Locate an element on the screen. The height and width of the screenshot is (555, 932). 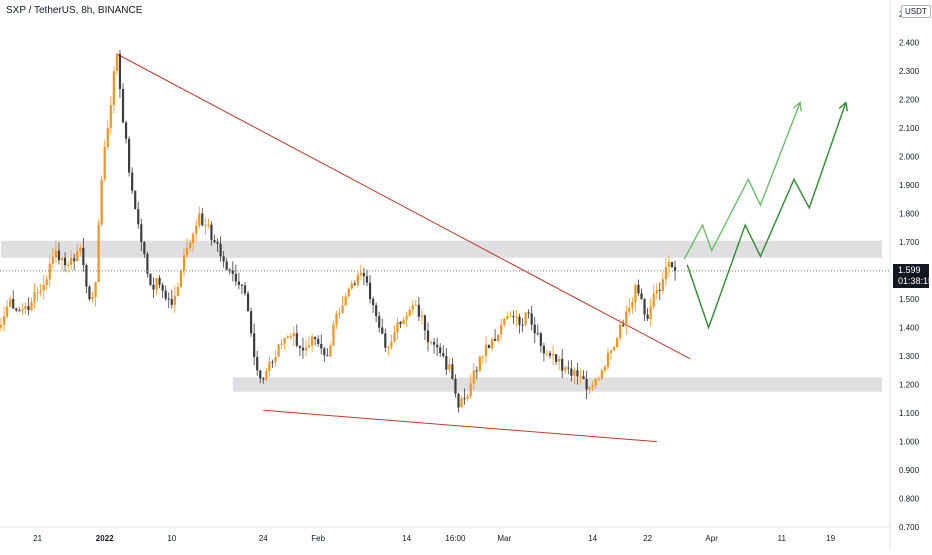
currency-badge: USDT is located at coordinates (916, 11).